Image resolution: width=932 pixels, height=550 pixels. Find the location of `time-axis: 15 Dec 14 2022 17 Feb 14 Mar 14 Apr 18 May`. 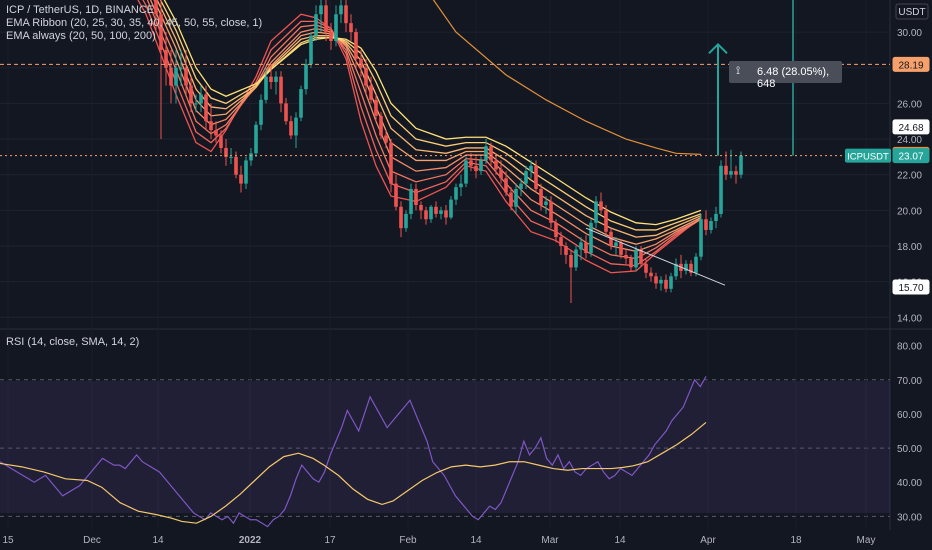

time-axis: 15 Dec 14 2022 17 Feb 14 Mar 14 Apr 18 May is located at coordinates (438, 540).